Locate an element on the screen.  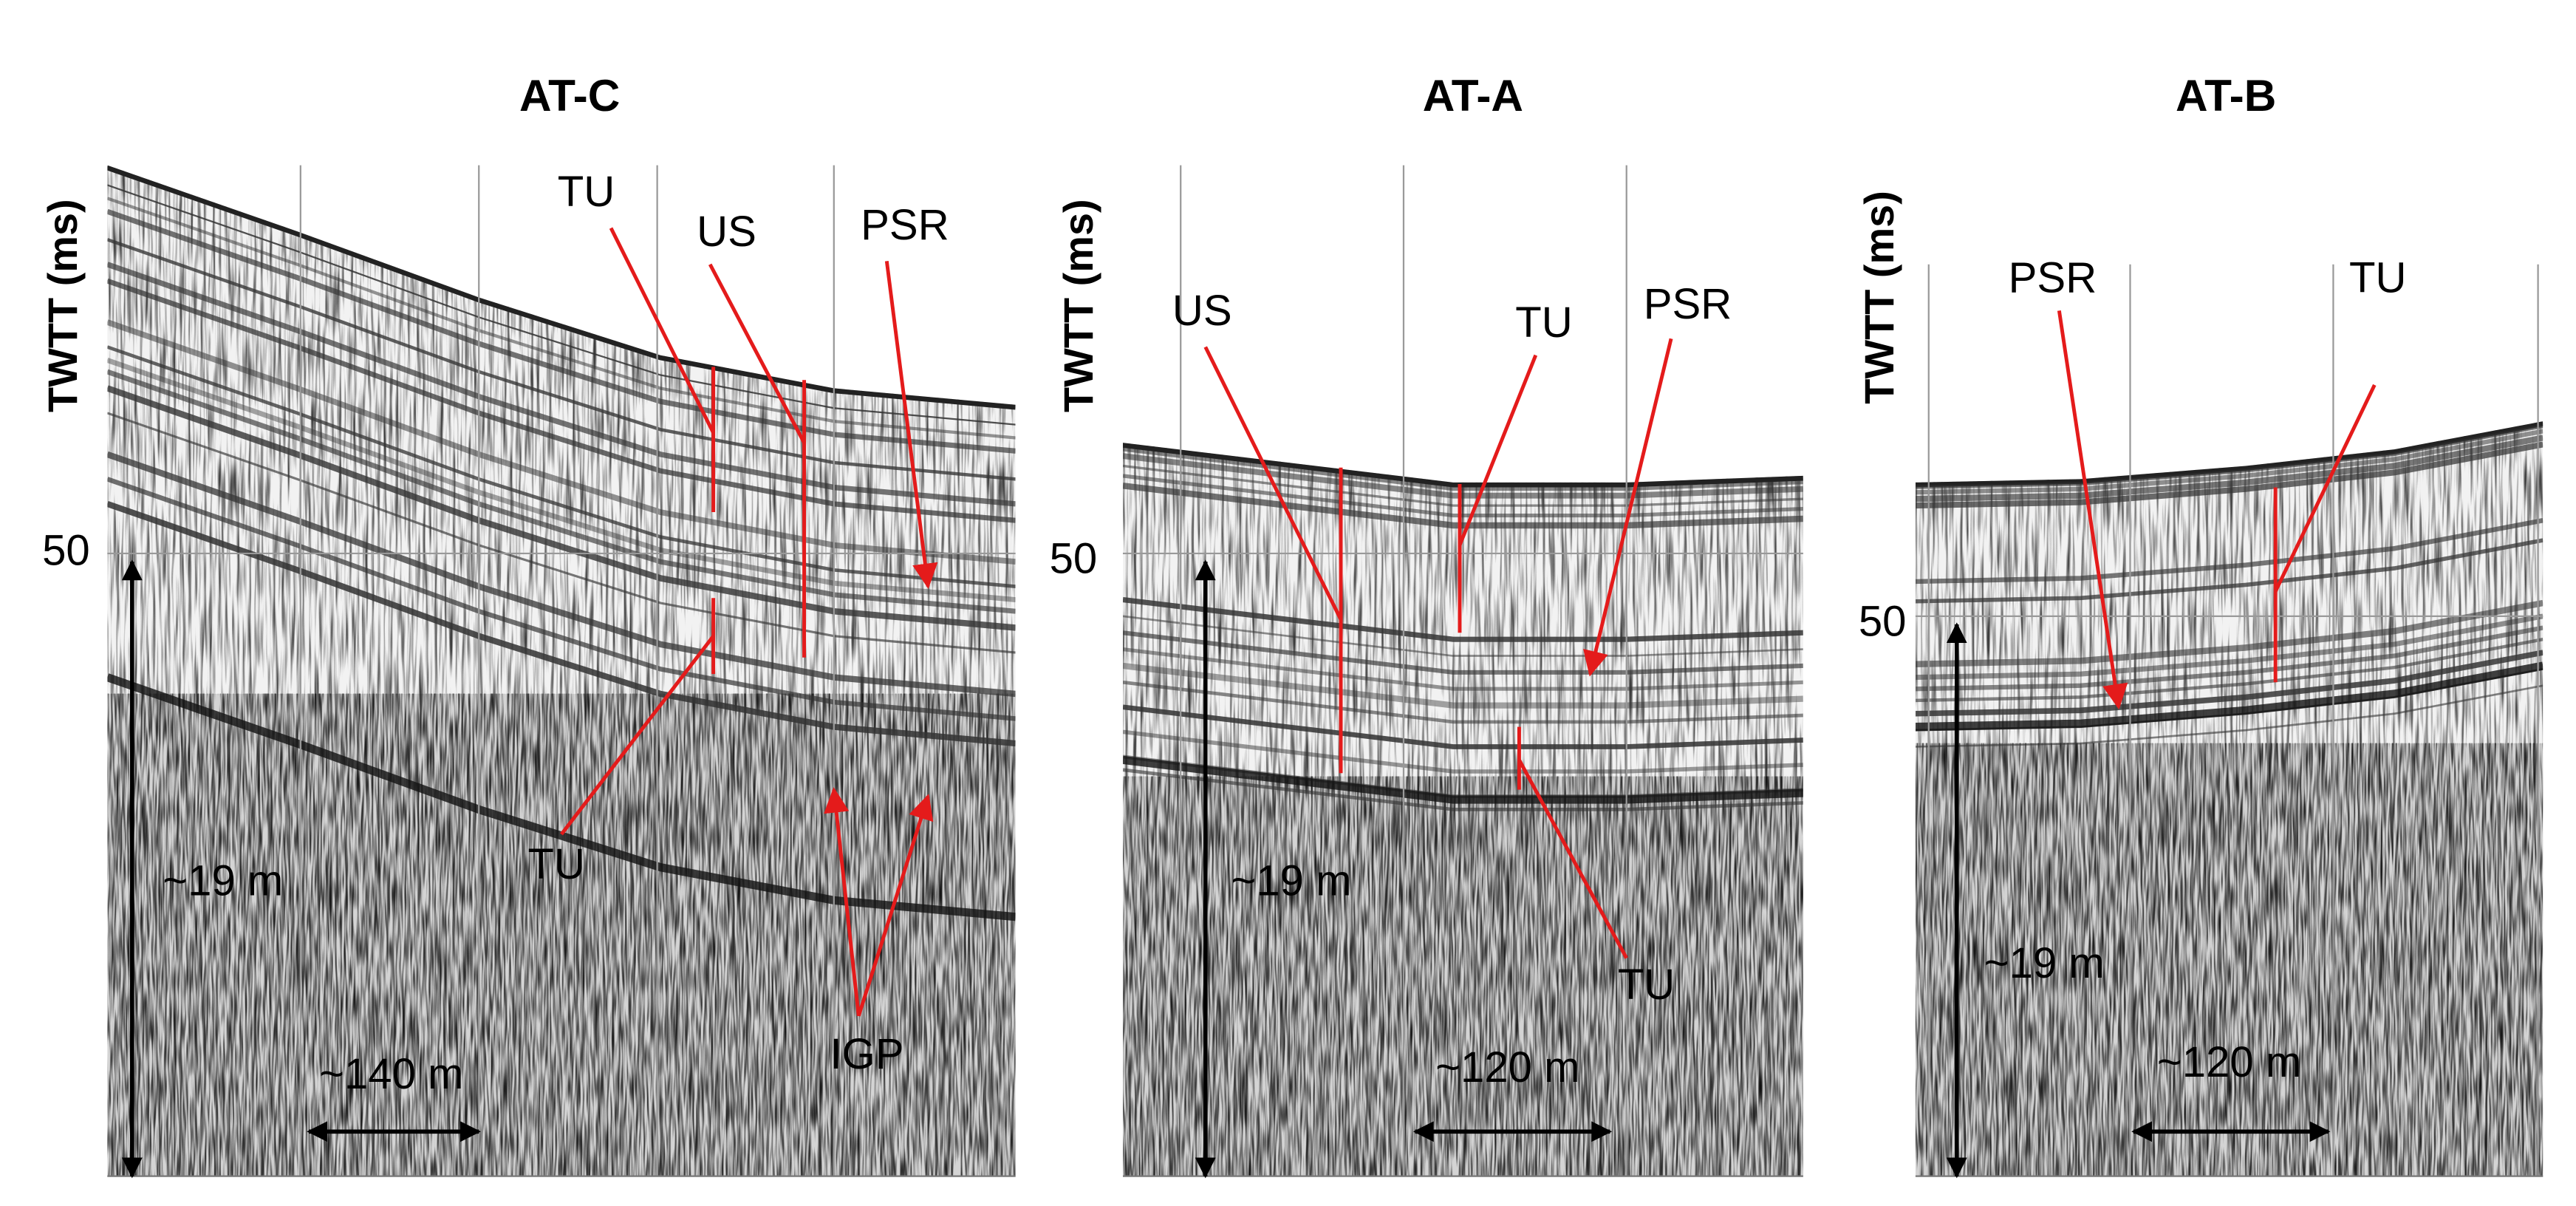
panel-title: AT-C is located at coordinates (569, 95).